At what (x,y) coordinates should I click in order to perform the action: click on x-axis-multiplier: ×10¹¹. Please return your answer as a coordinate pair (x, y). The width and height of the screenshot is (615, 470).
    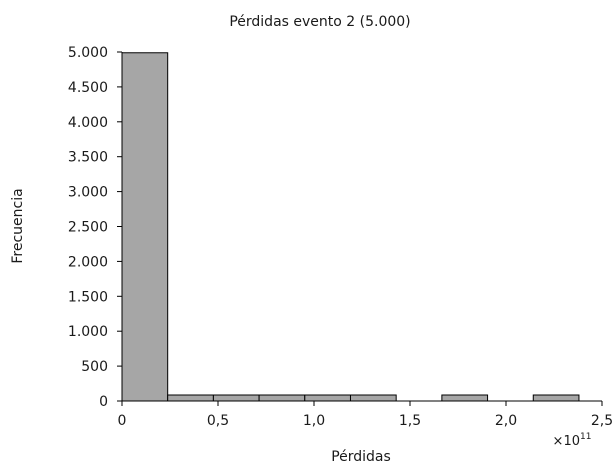
    Looking at the image, I should click on (572, 440).